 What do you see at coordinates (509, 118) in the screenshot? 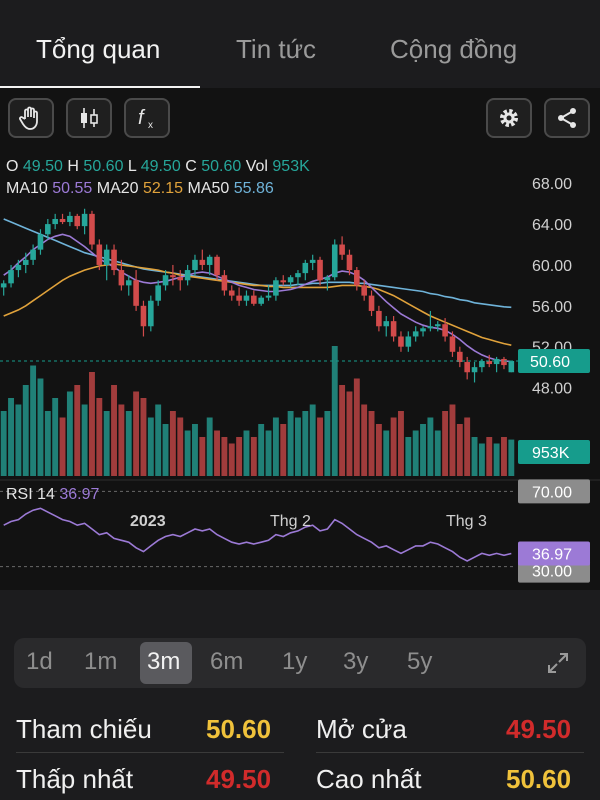
I see `settings-button` at bounding box center [509, 118].